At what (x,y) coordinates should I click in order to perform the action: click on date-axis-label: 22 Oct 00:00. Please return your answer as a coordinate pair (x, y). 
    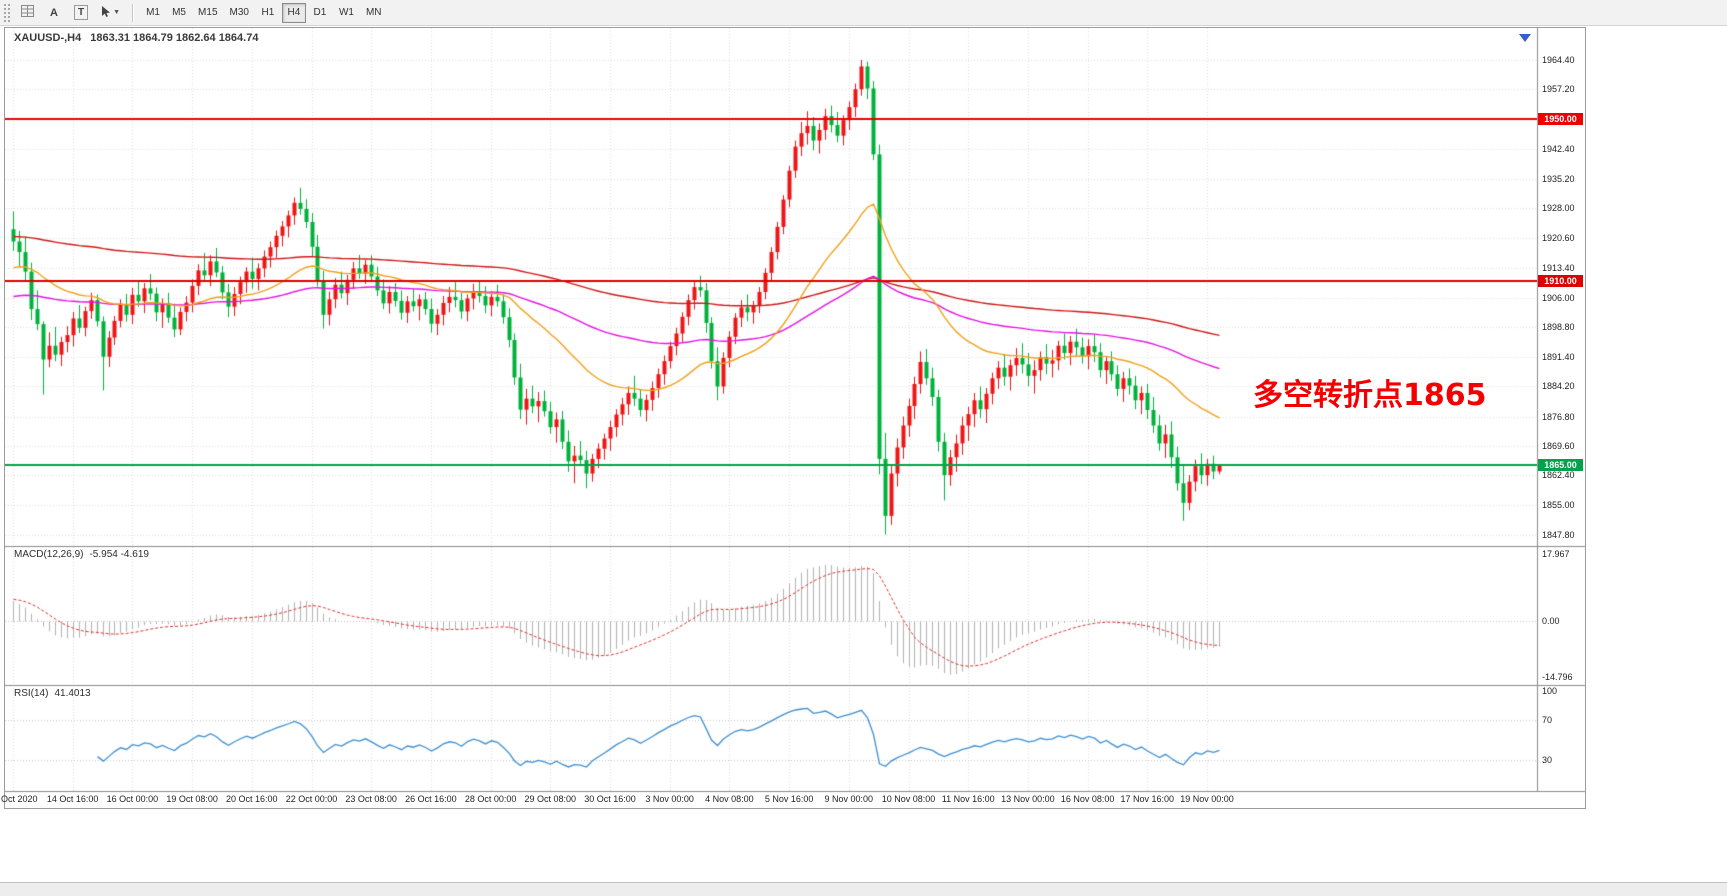
    Looking at the image, I should click on (311, 799).